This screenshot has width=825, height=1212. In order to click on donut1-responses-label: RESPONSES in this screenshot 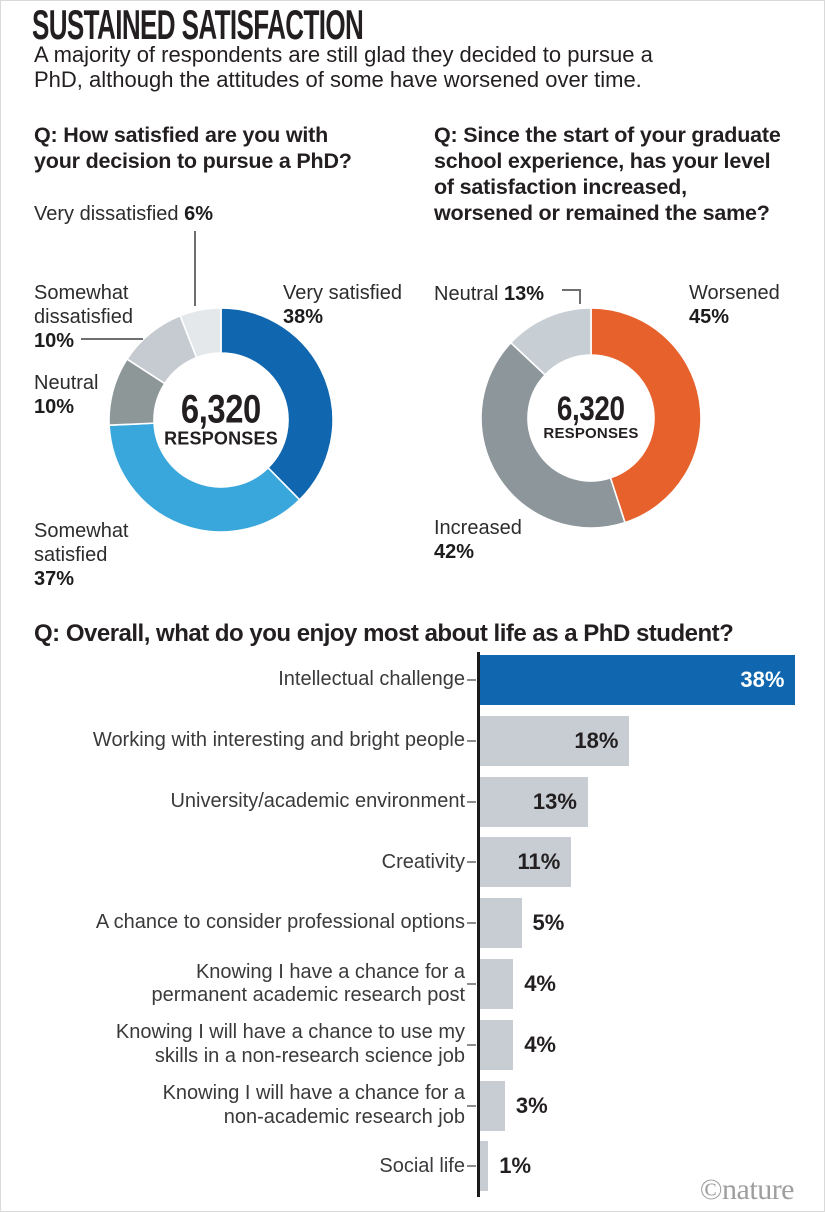, I will do `click(221, 438)`.